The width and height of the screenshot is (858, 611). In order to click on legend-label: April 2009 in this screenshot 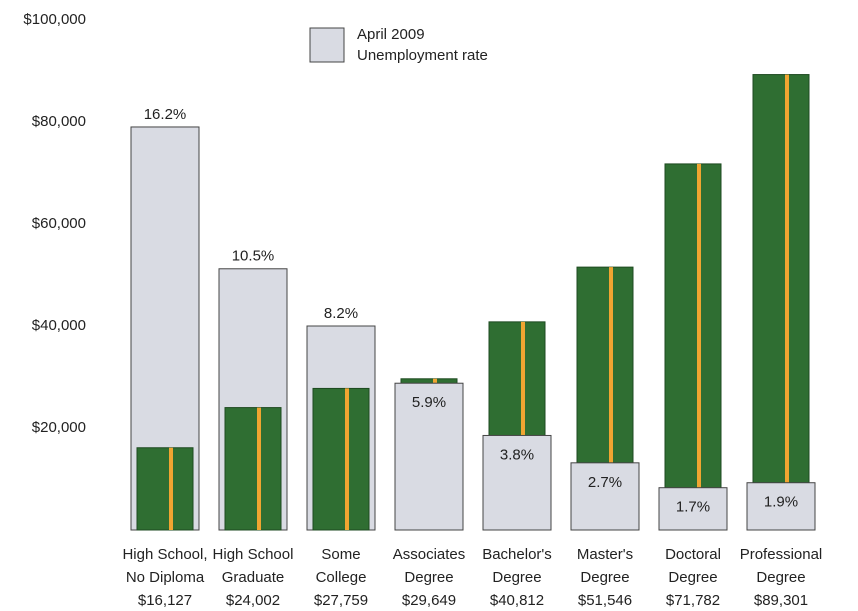, I will do `click(391, 34)`.